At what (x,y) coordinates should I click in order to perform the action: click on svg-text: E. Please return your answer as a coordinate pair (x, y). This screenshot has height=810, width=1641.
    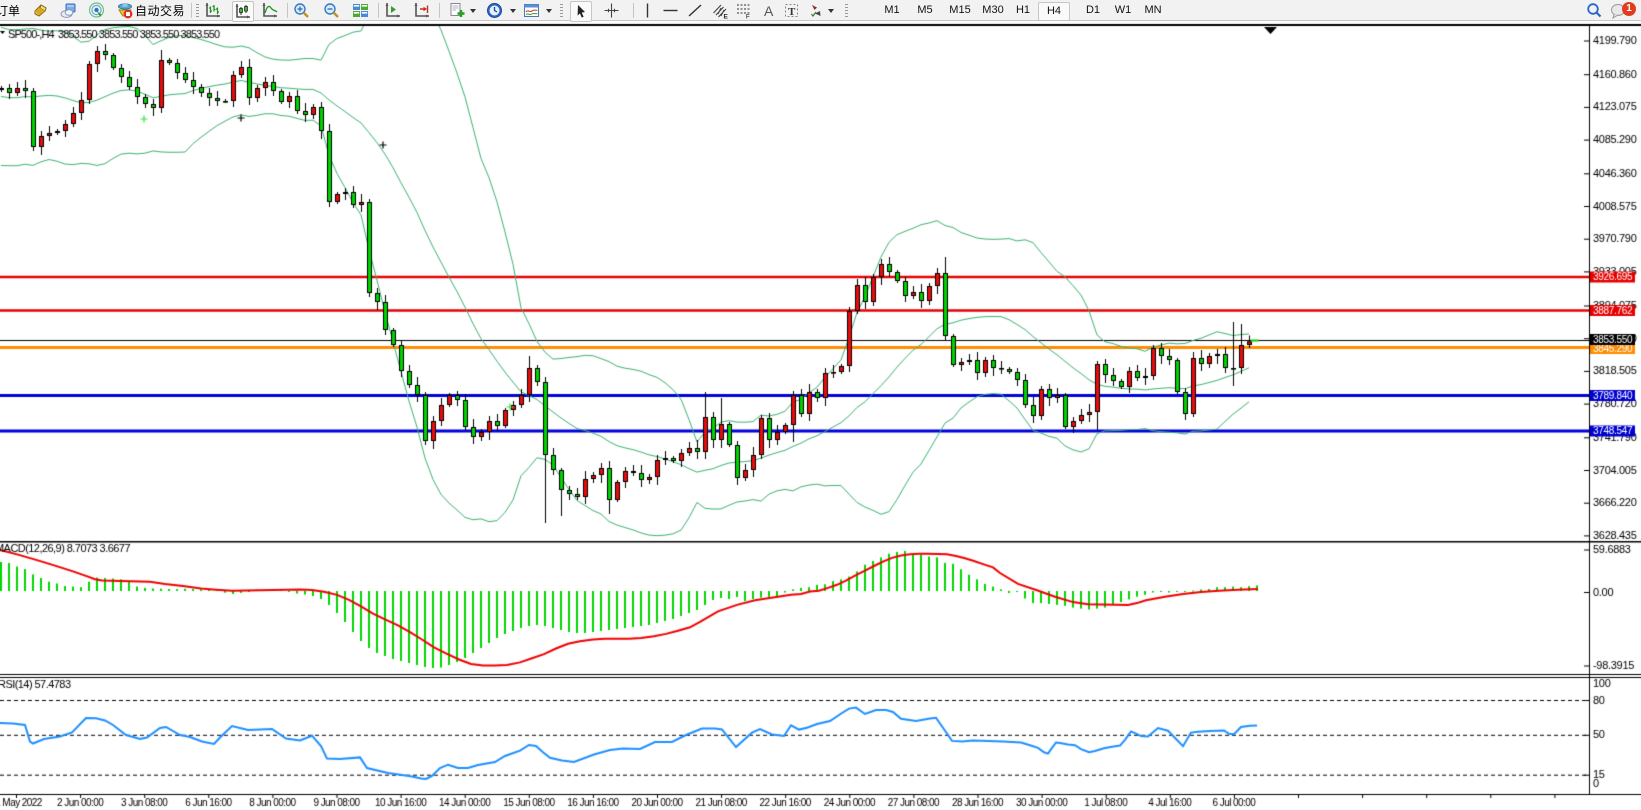
    Looking at the image, I should click on (725, 17).